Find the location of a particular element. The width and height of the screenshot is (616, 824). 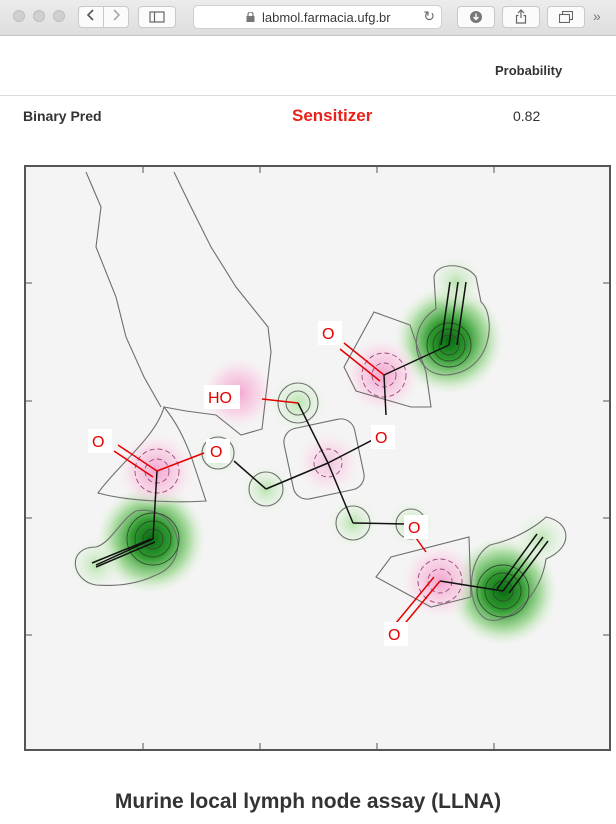

browser-toolbar: labmol.farmacia.ufg.br ↻ » is located at coordinates (308, 18).